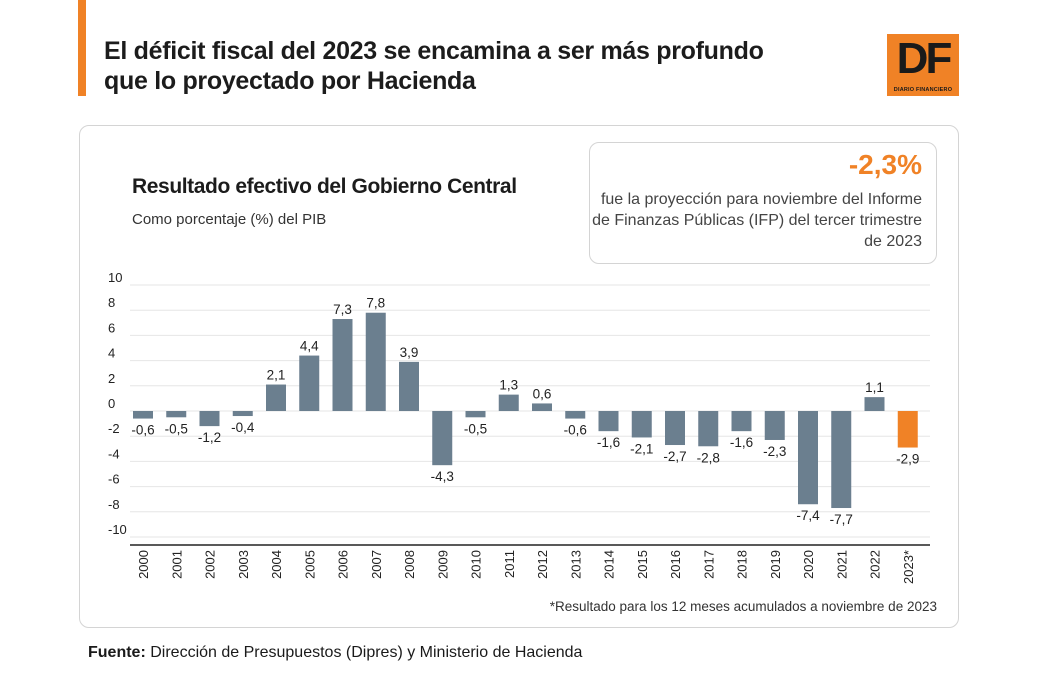  What do you see at coordinates (675, 564) in the screenshot?
I see `x-tick-label: 2016` at bounding box center [675, 564].